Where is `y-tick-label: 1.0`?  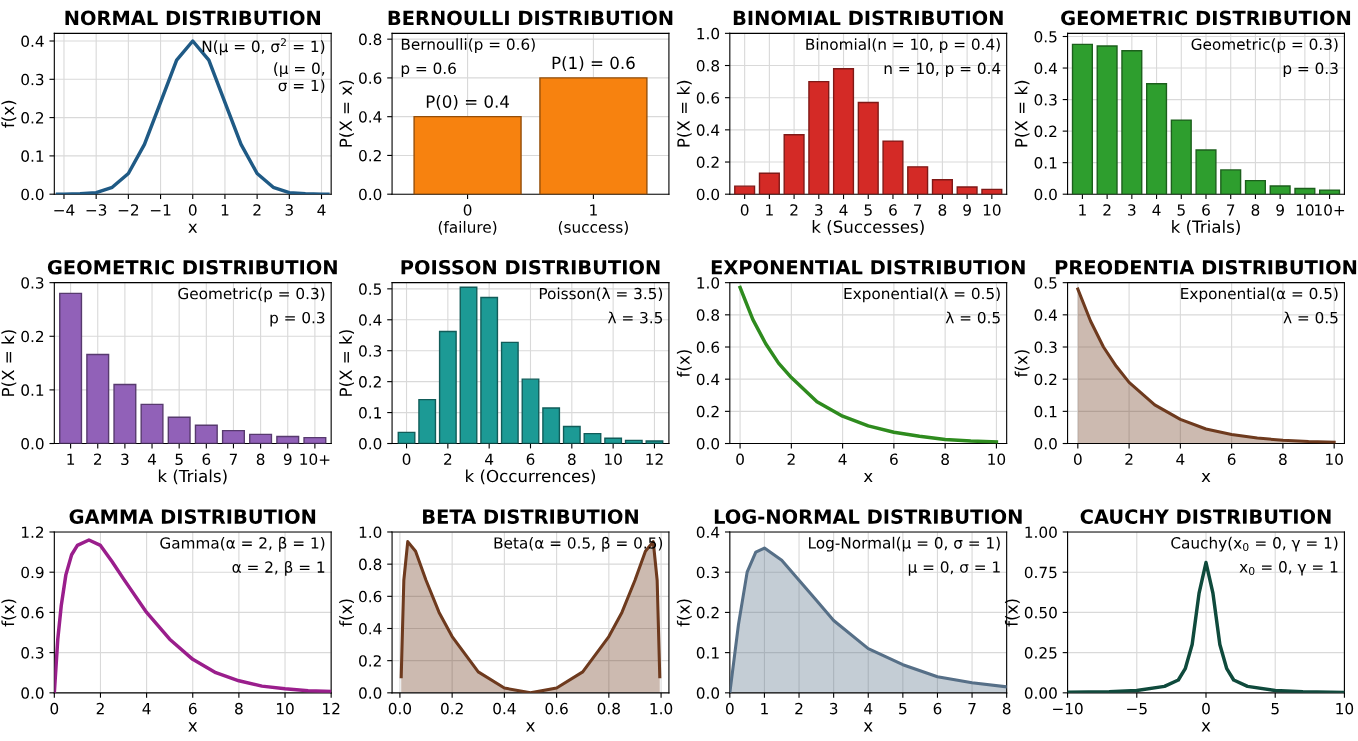 y-tick-label: 1.0 is located at coordinates (708, 283).